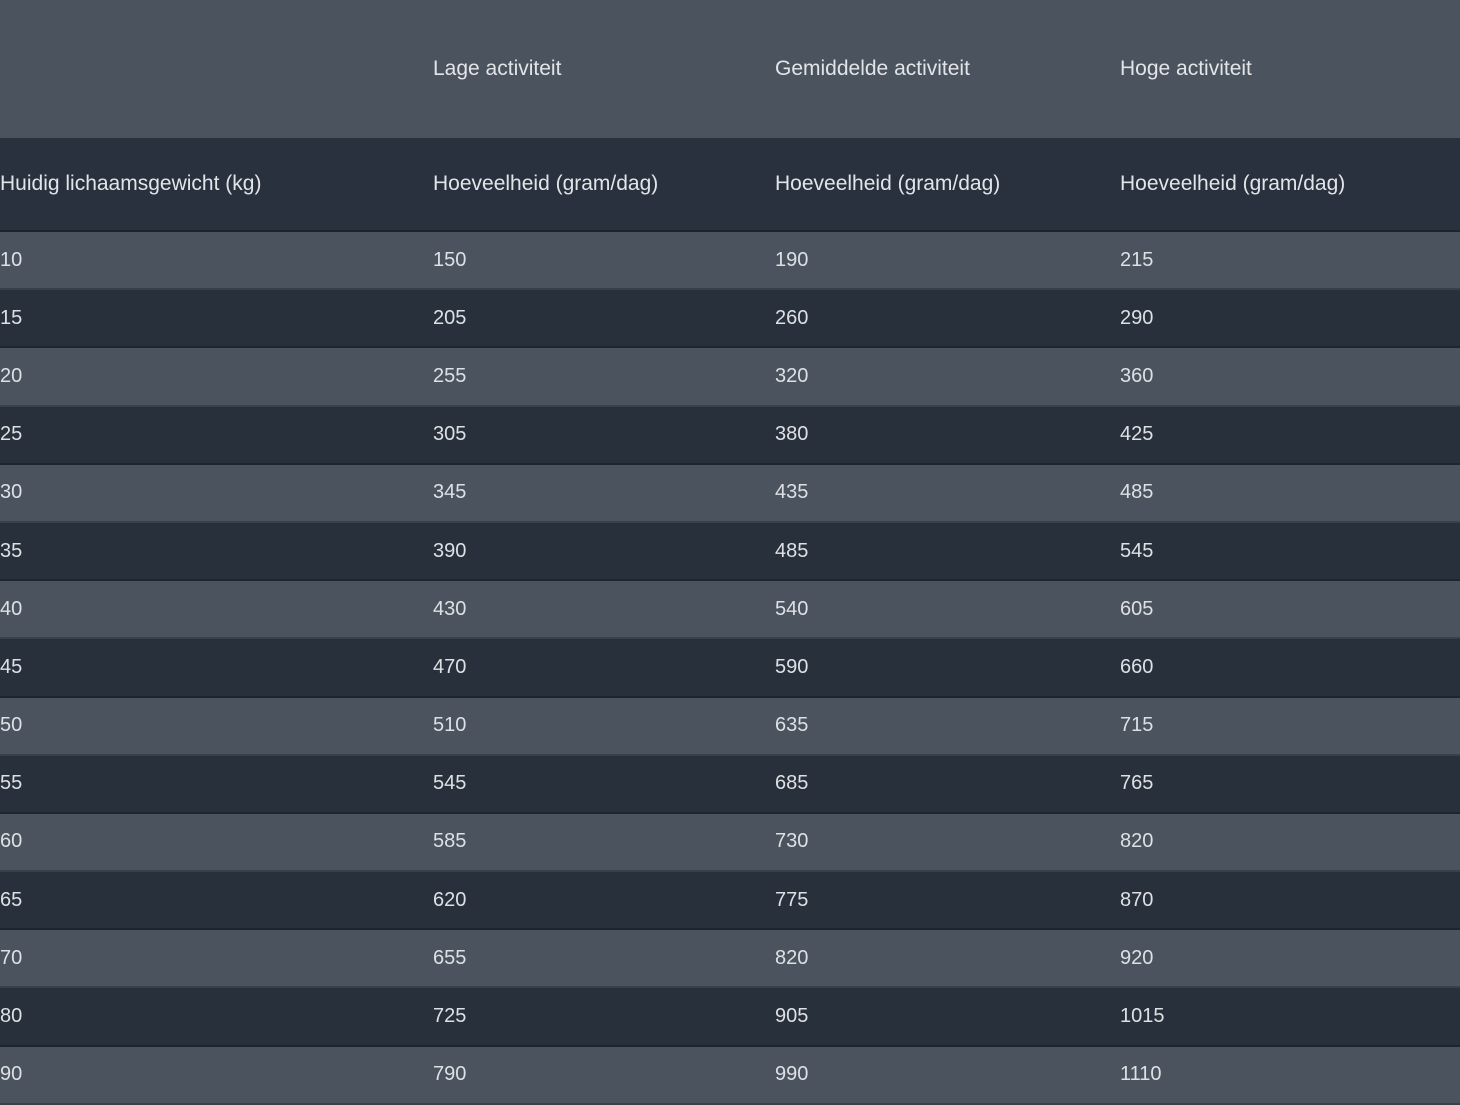 The height and width of the screenshot is (1105, 1460). I want to click on cell-weight: 65, so click(11, 899).